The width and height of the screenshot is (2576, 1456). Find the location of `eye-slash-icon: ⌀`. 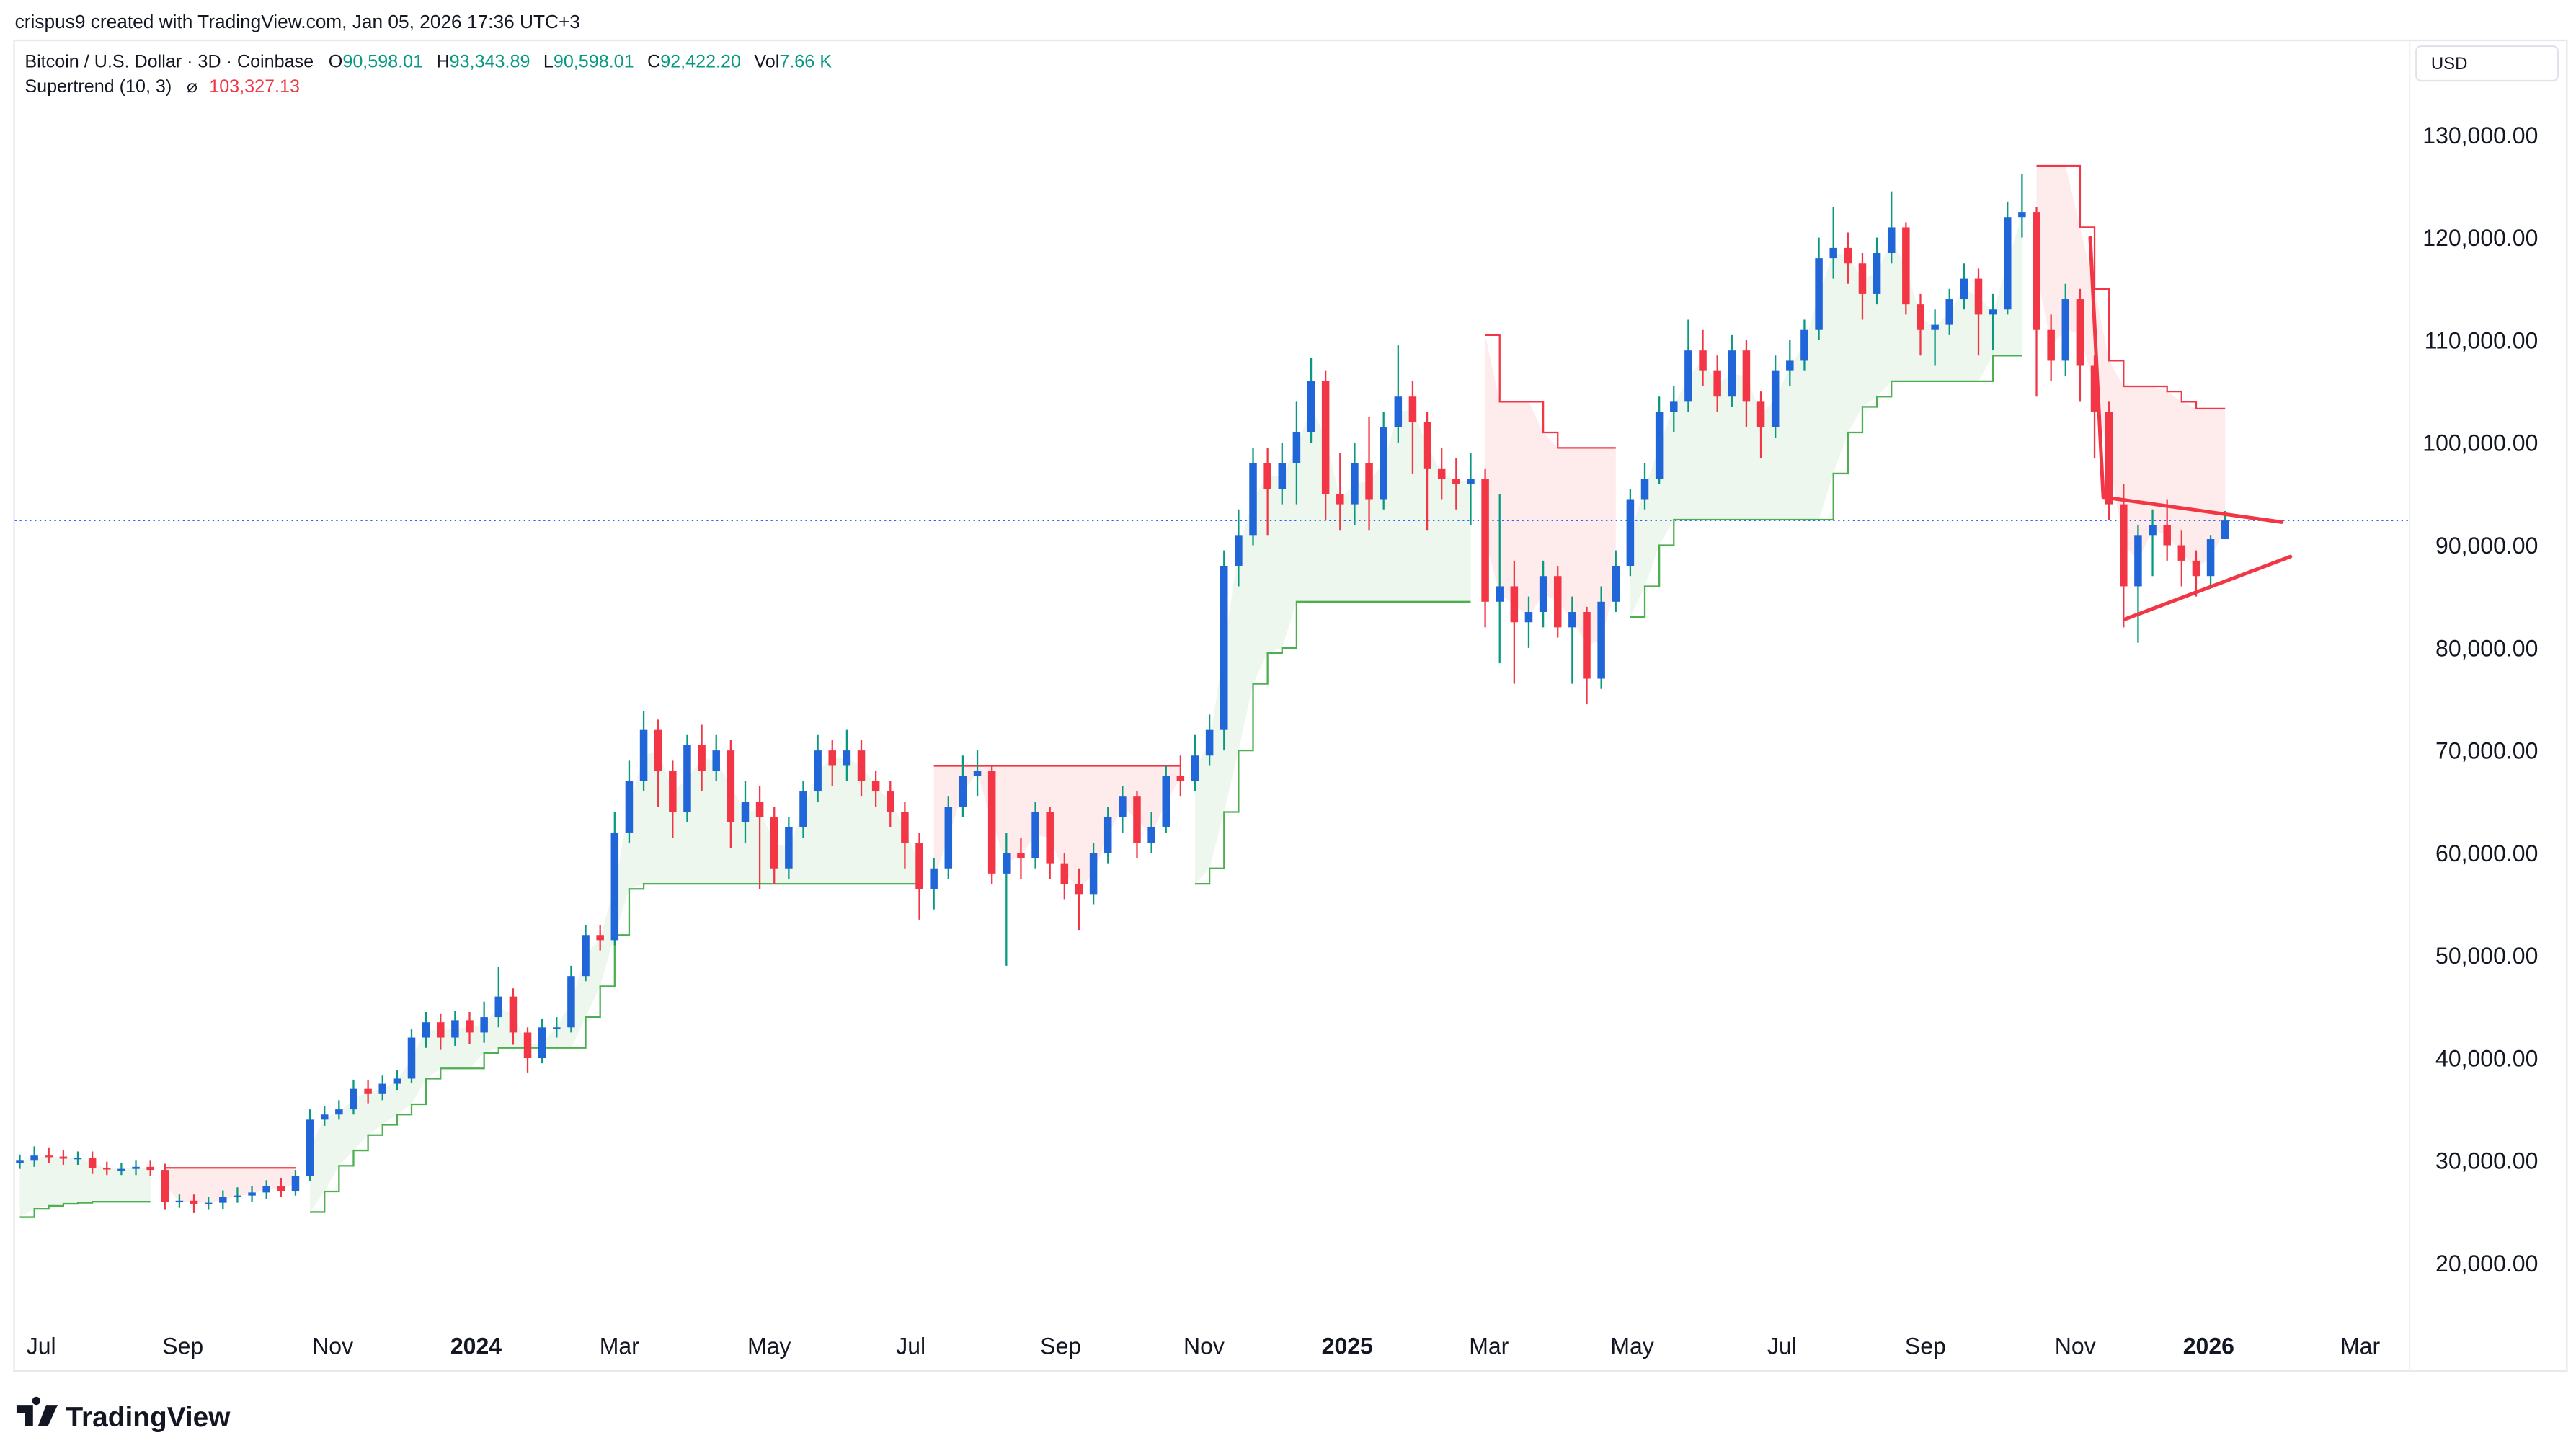

eye-slash-icon: ⌀ is located at coordinates (192, 86).